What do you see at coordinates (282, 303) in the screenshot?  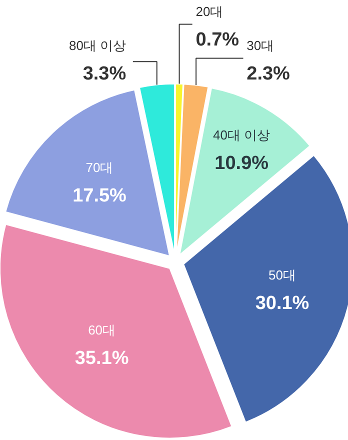 I see `data-label: 30.1%` at bounding box center [282, 303].